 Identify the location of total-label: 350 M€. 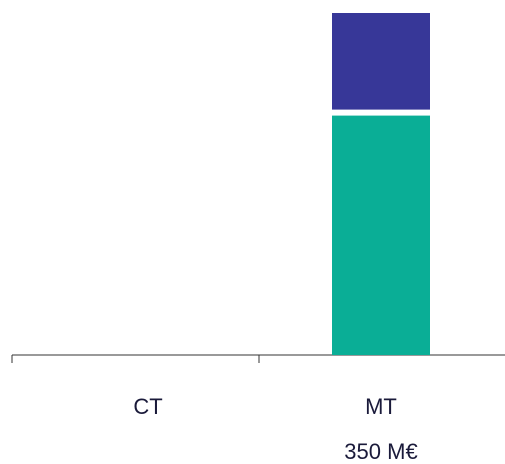
(380, 451).